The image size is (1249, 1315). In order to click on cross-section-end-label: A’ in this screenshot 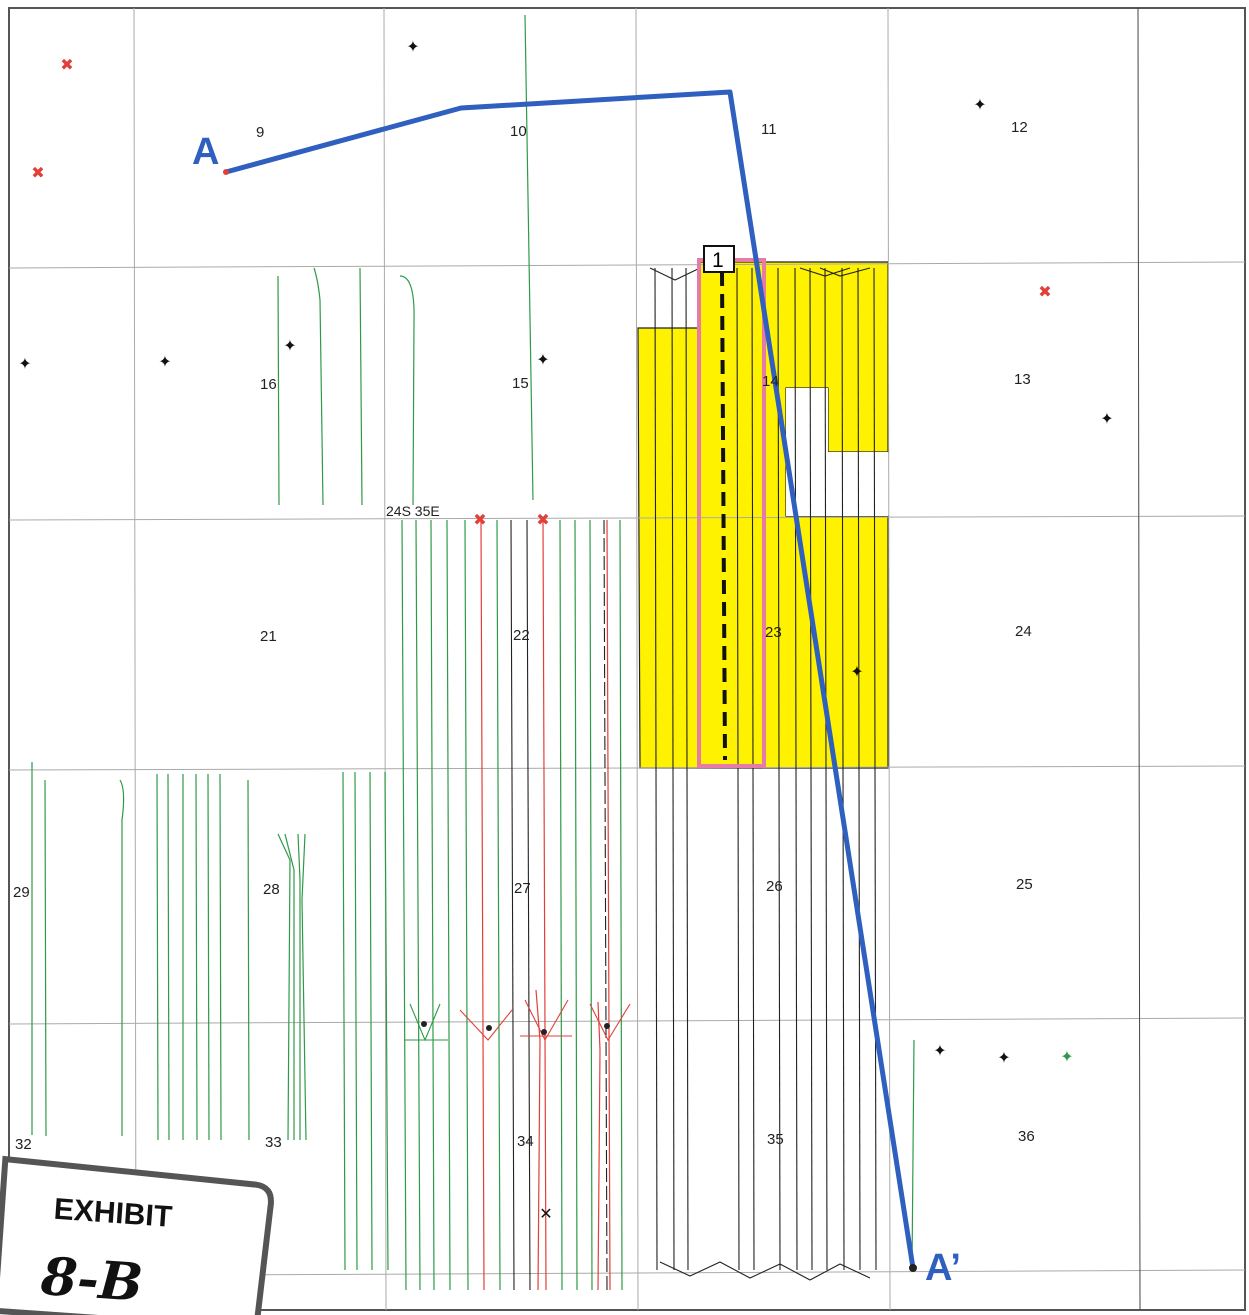, I will do `click(943, 1268)`.